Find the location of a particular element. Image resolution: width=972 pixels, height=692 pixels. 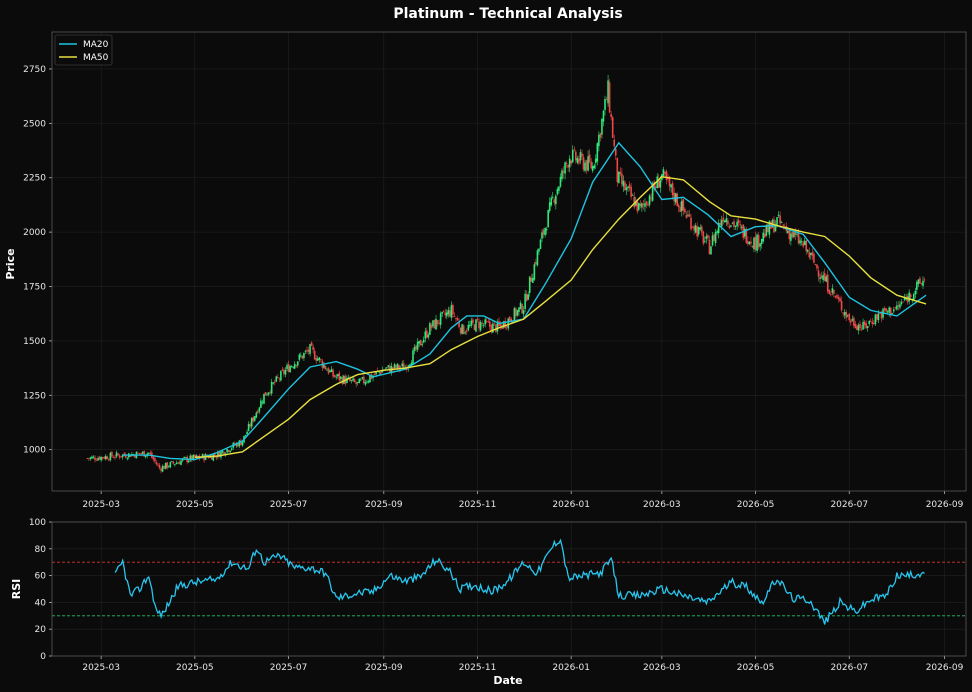

price-xtick-label: 2025-03 is located at coordinates (101, 505).